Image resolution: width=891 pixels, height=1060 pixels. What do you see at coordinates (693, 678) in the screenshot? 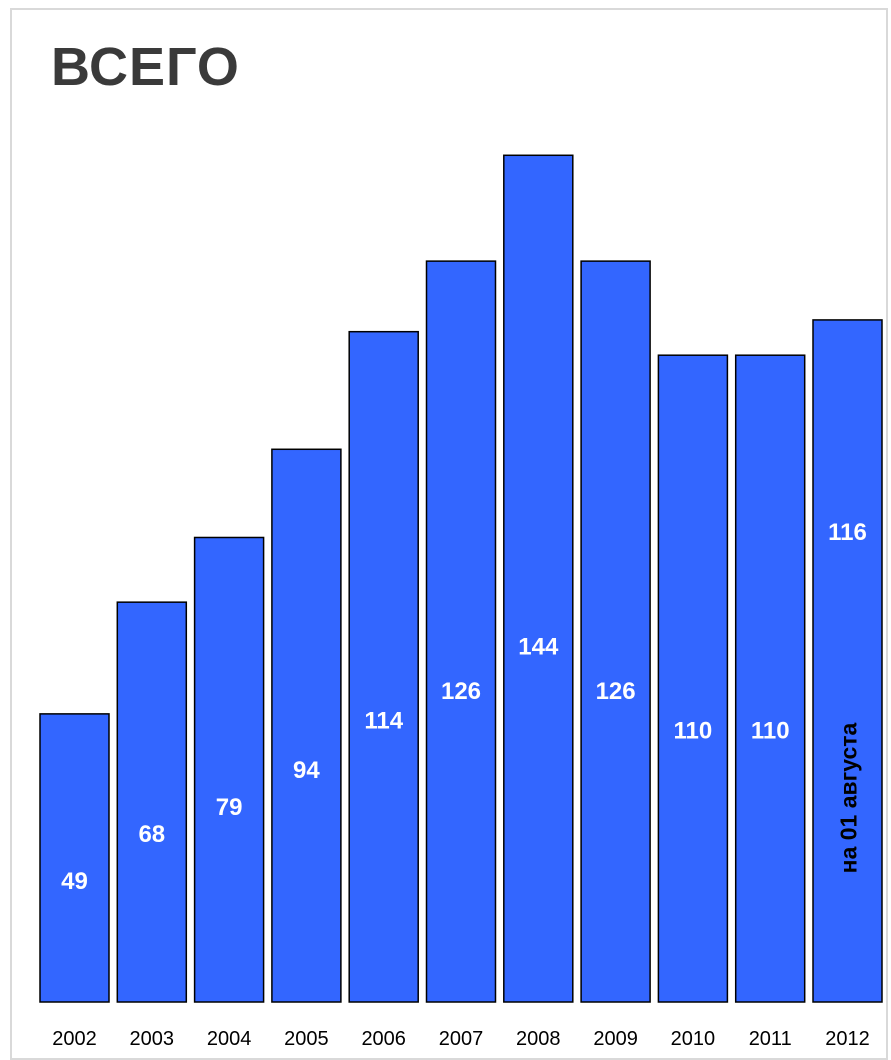
I see `bar-2010` at bounding box center [693, 678].